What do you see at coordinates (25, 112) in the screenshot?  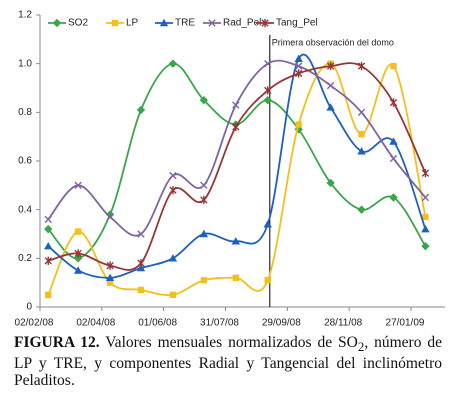 I see `y-tick-label: 0.8` at bounding box center [25, 112].